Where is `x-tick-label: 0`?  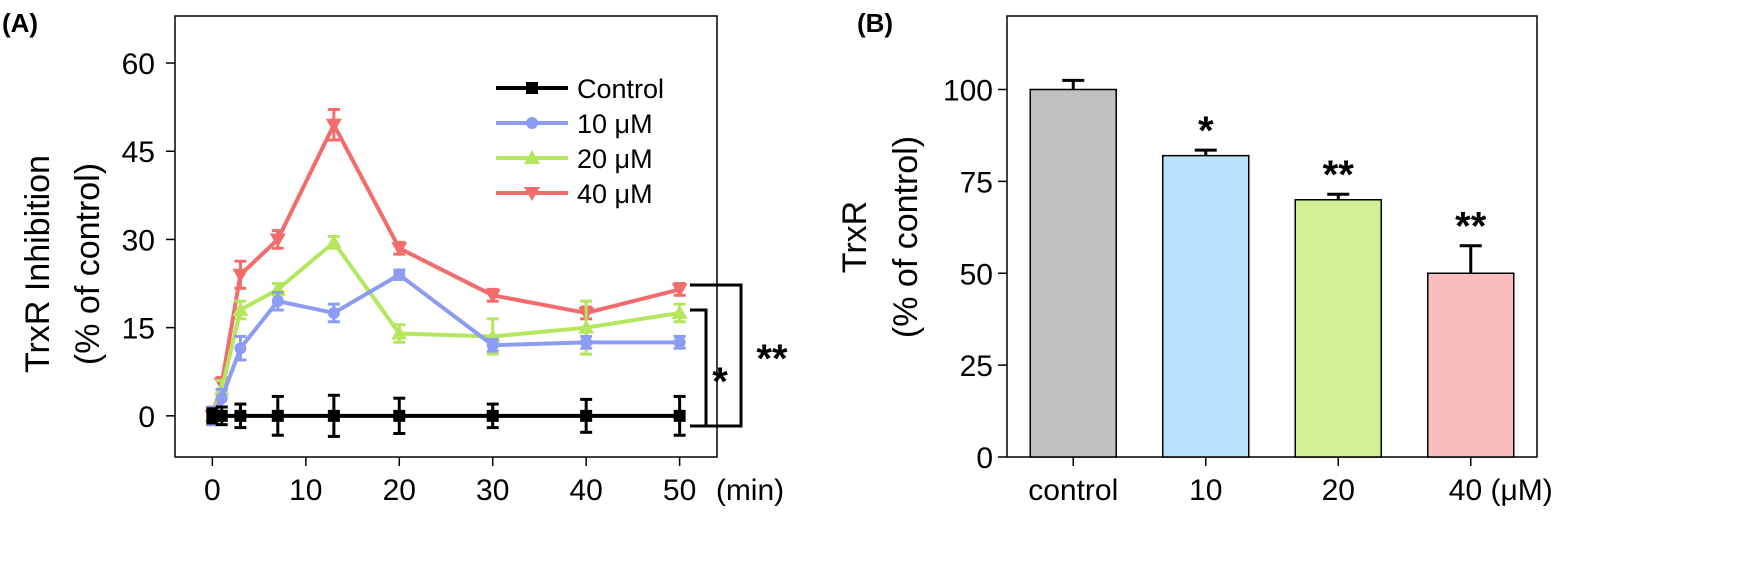 x-tick-label: 0 is located at coordinates (212, 490).